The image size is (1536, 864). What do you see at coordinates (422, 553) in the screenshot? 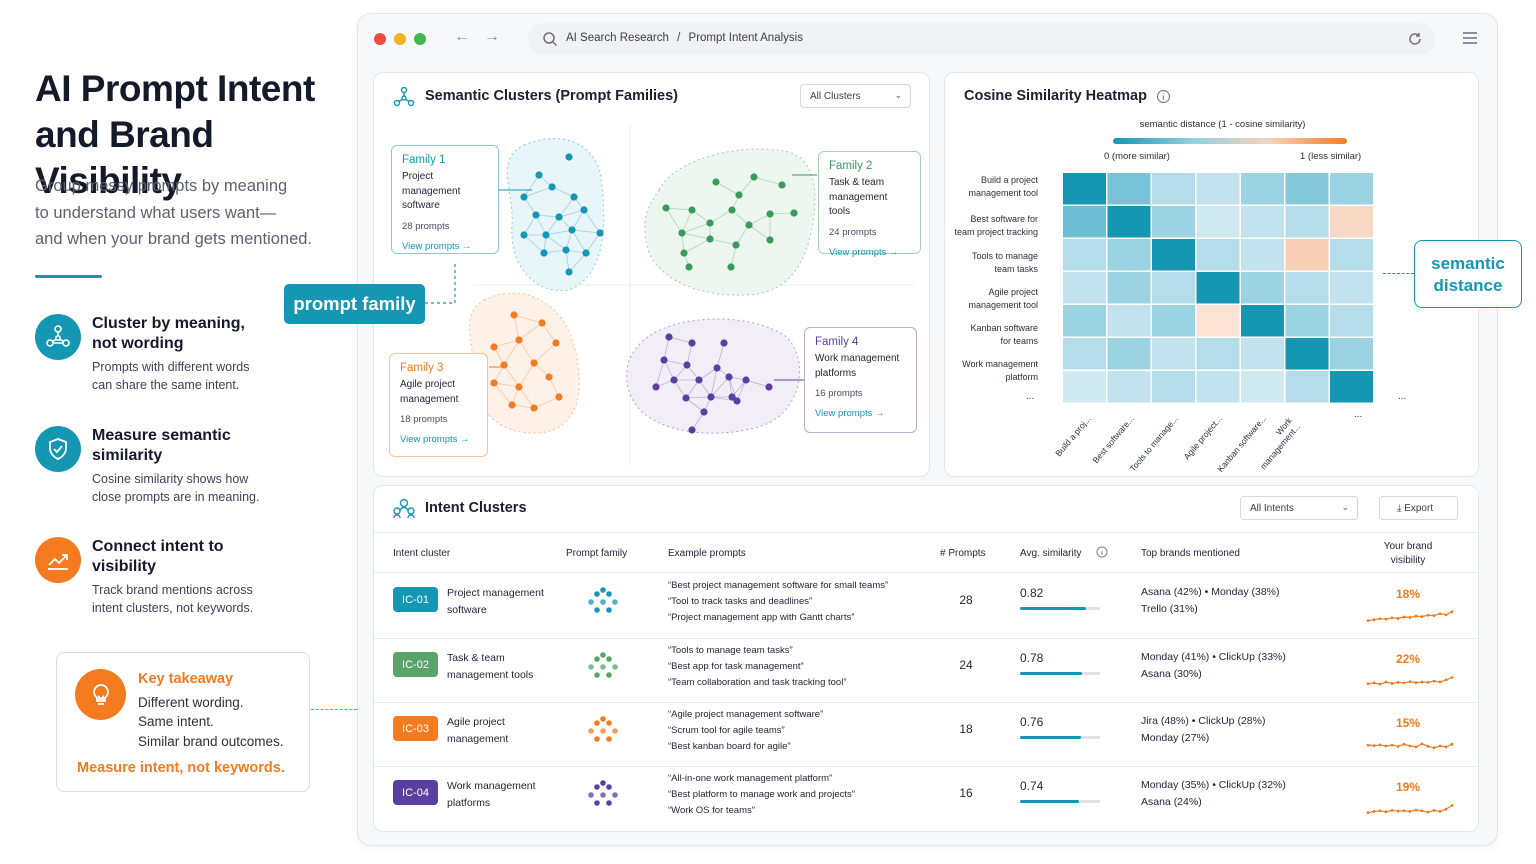
I see `col-header-intent-cluster: Intent cluster` at bounding box center [422, 553].